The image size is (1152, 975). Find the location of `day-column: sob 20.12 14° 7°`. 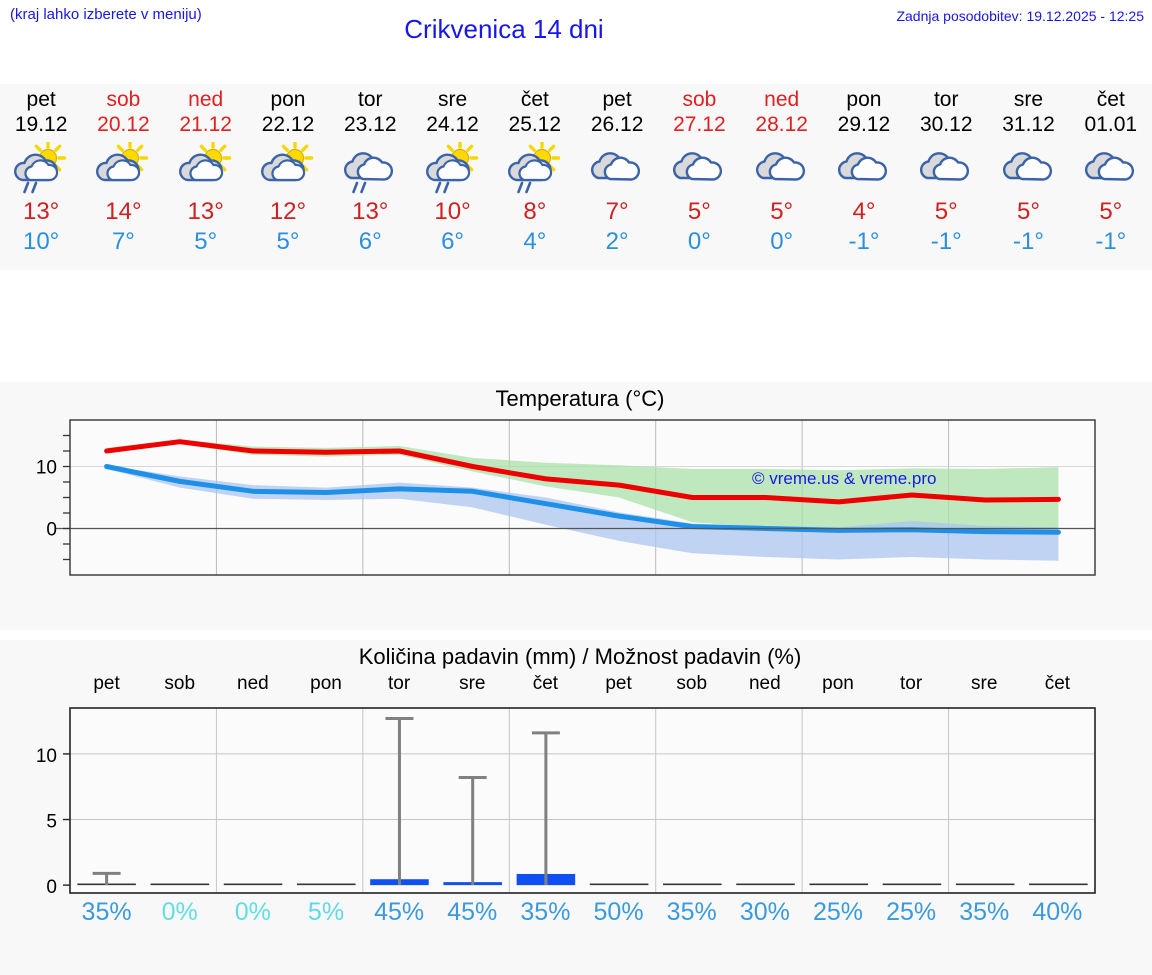

day-column: sob 20.12 14° 7° is located at coordinates (123, 177).